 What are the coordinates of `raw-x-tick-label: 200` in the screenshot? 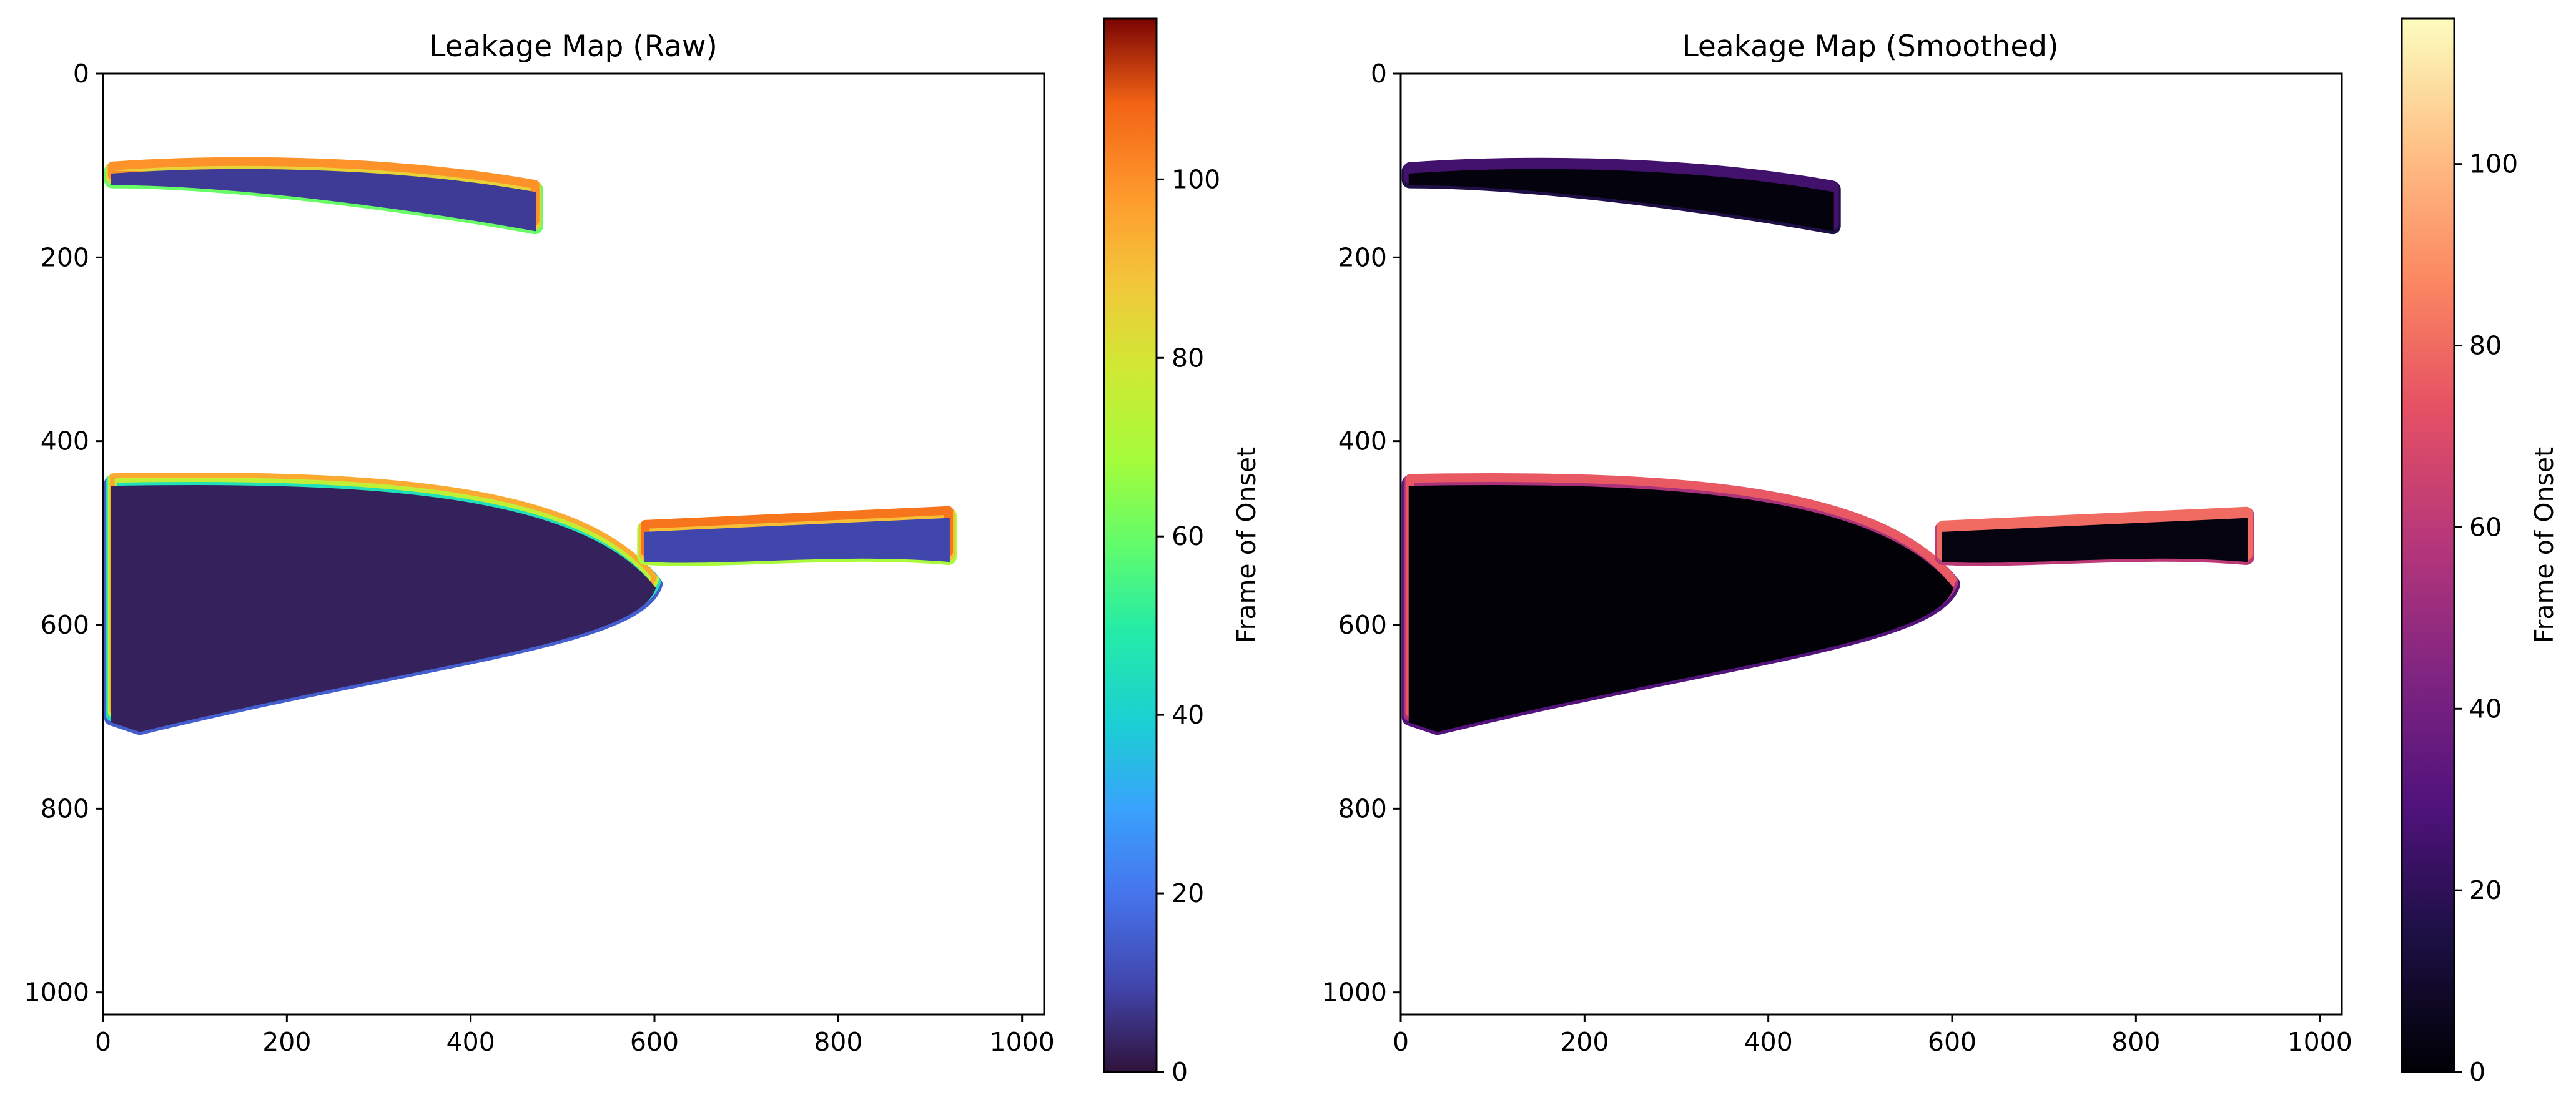 It's located at (287, 1042).